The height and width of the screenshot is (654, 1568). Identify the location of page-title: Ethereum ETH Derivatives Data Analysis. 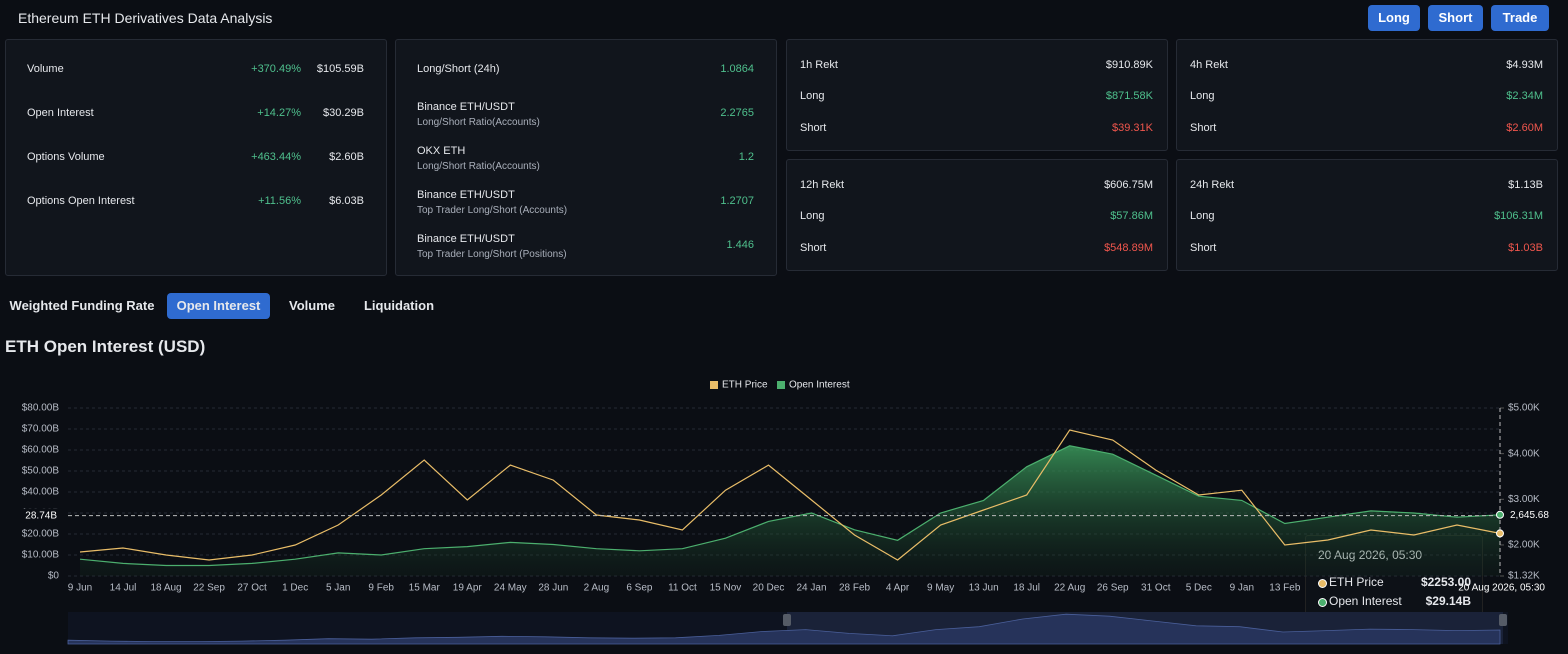
(145, 18).